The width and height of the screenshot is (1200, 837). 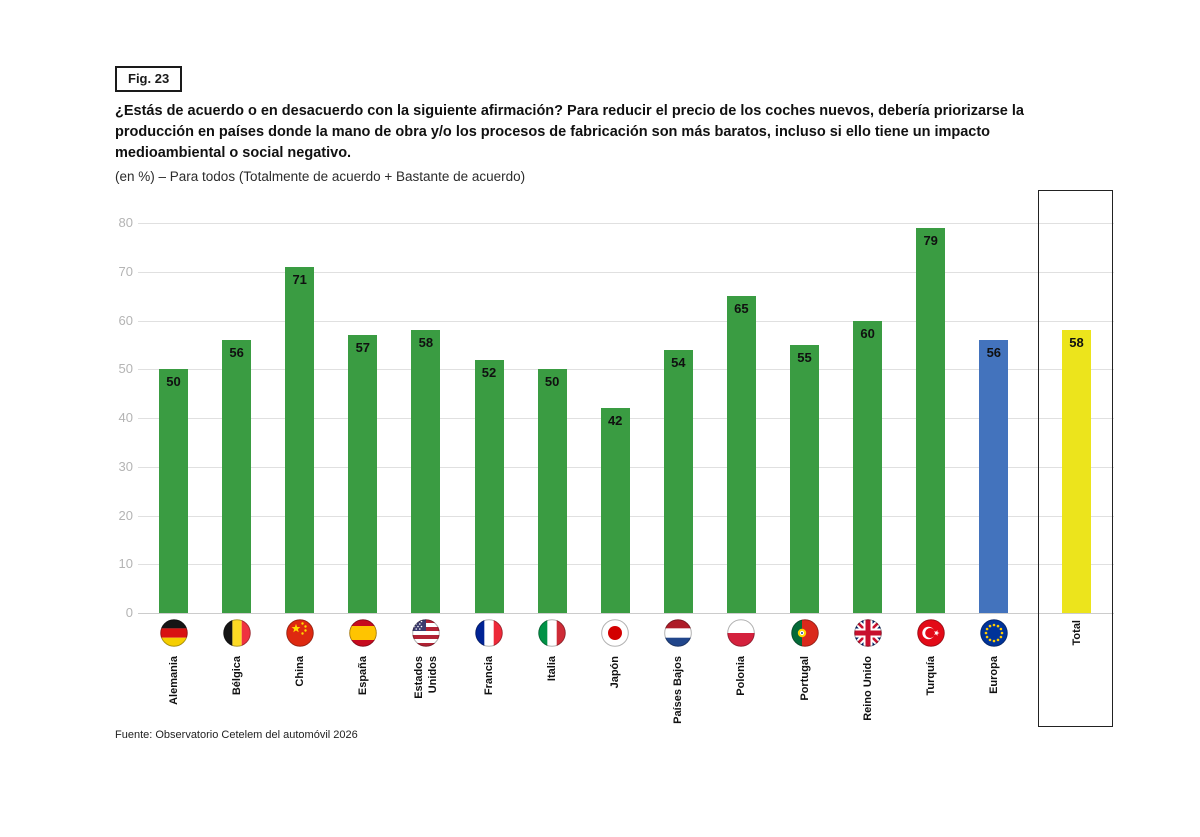 I want to click on y-axis-tick-label: 30, so click(x=125, y=466).